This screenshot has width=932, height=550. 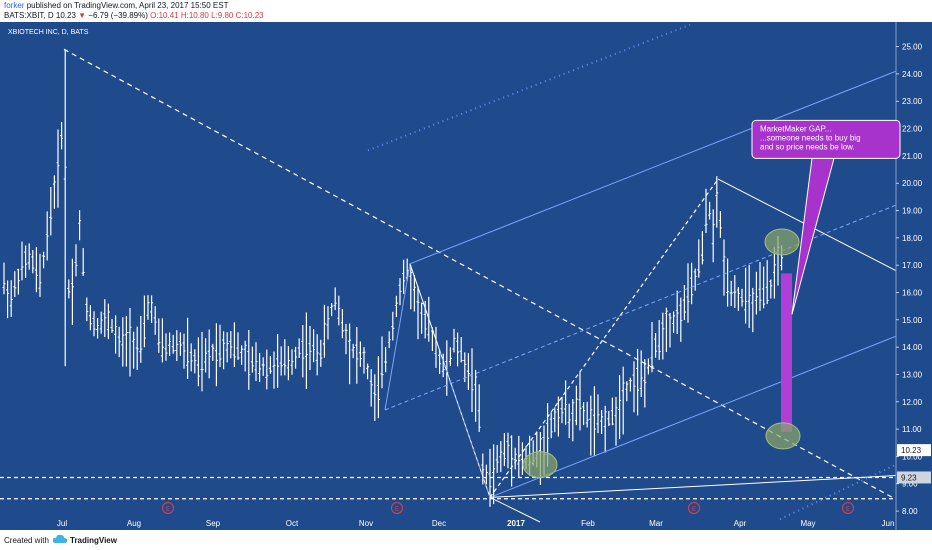 What do you see at coordinates (912, 47) in the screenshot?
I see `y-tick-label: 25.00` at bounding box center [912, 47].